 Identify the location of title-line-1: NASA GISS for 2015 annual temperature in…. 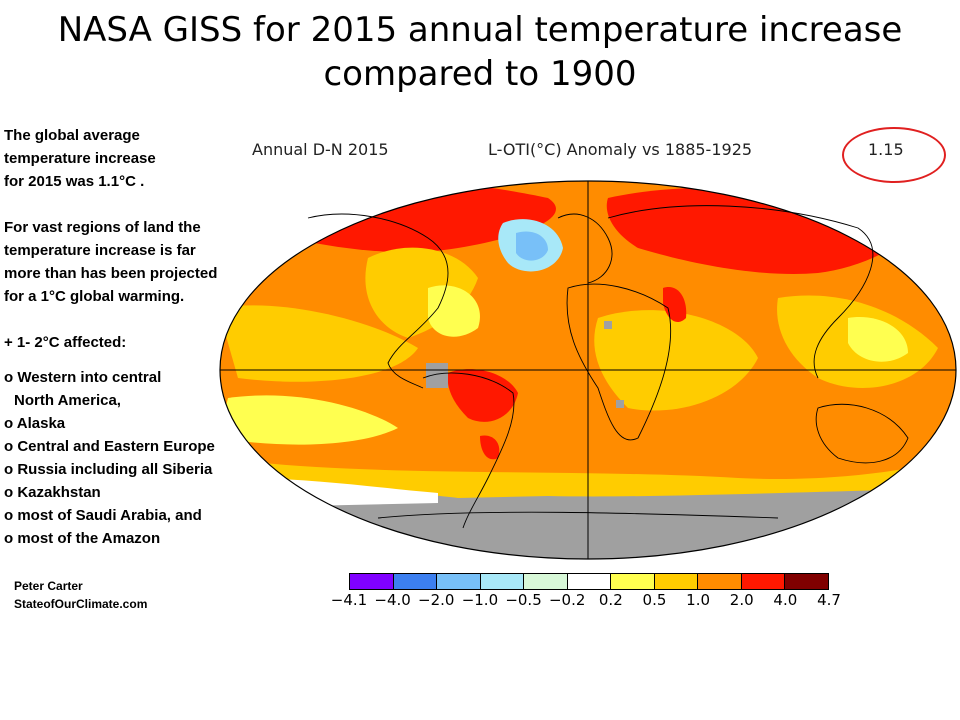
(480, 30).